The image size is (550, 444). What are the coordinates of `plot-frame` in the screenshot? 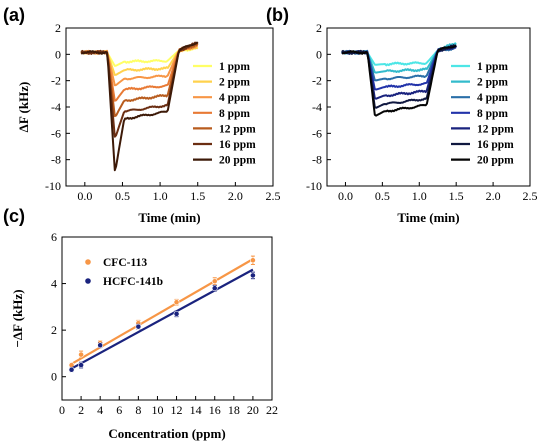 It's located at (167, 318).